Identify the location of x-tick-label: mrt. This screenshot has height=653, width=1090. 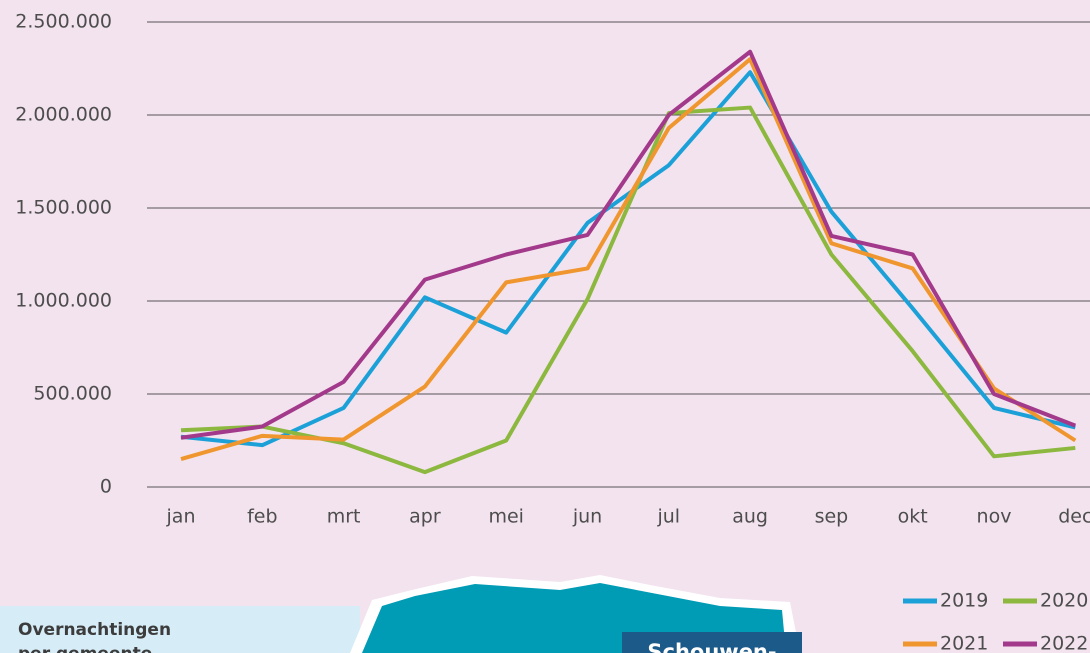
(344, 517).